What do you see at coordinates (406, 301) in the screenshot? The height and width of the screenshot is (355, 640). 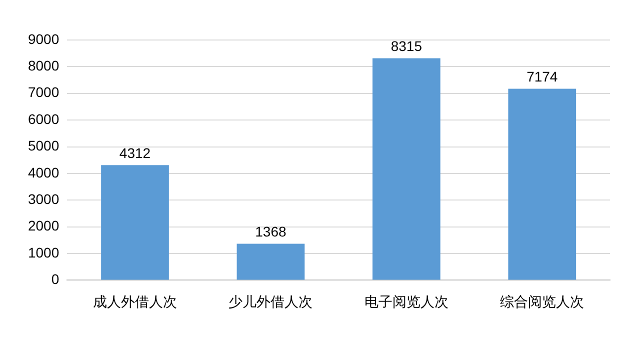 I see `x-tick-label: 电子阅览人次` at bounding box center [406, 301].